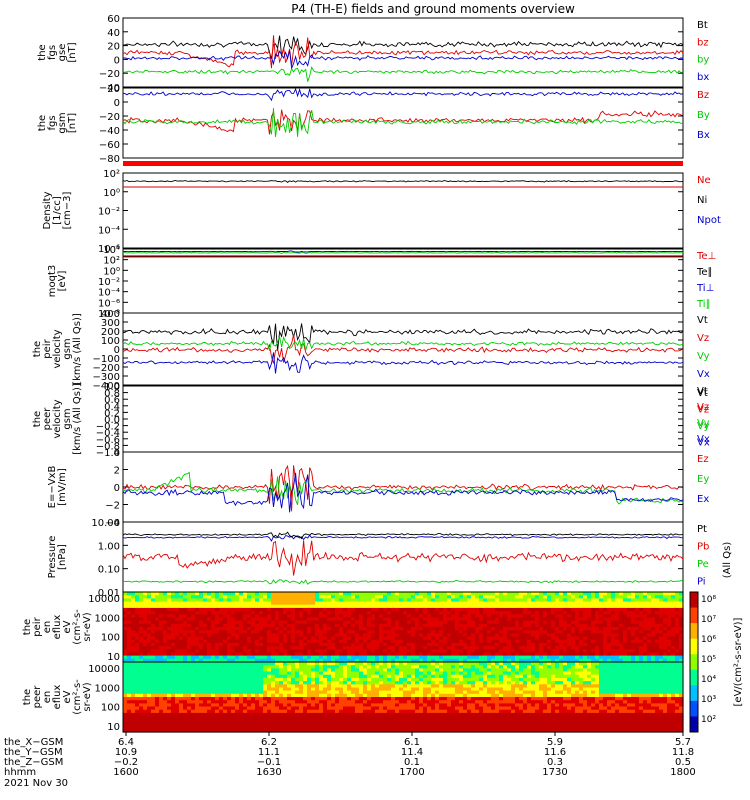 Image resolution: width=750 pixels, height=800 pixels. I want to click on y-axis-label: peer, so click(37, 697).